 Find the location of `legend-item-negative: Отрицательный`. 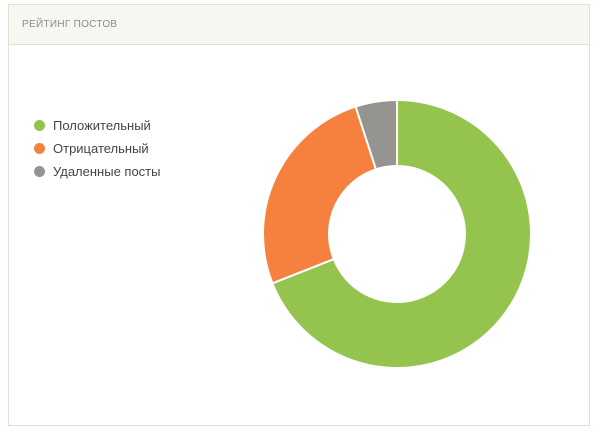

legend-item-negative: Отрицательный is located at coordinates (97, 148).